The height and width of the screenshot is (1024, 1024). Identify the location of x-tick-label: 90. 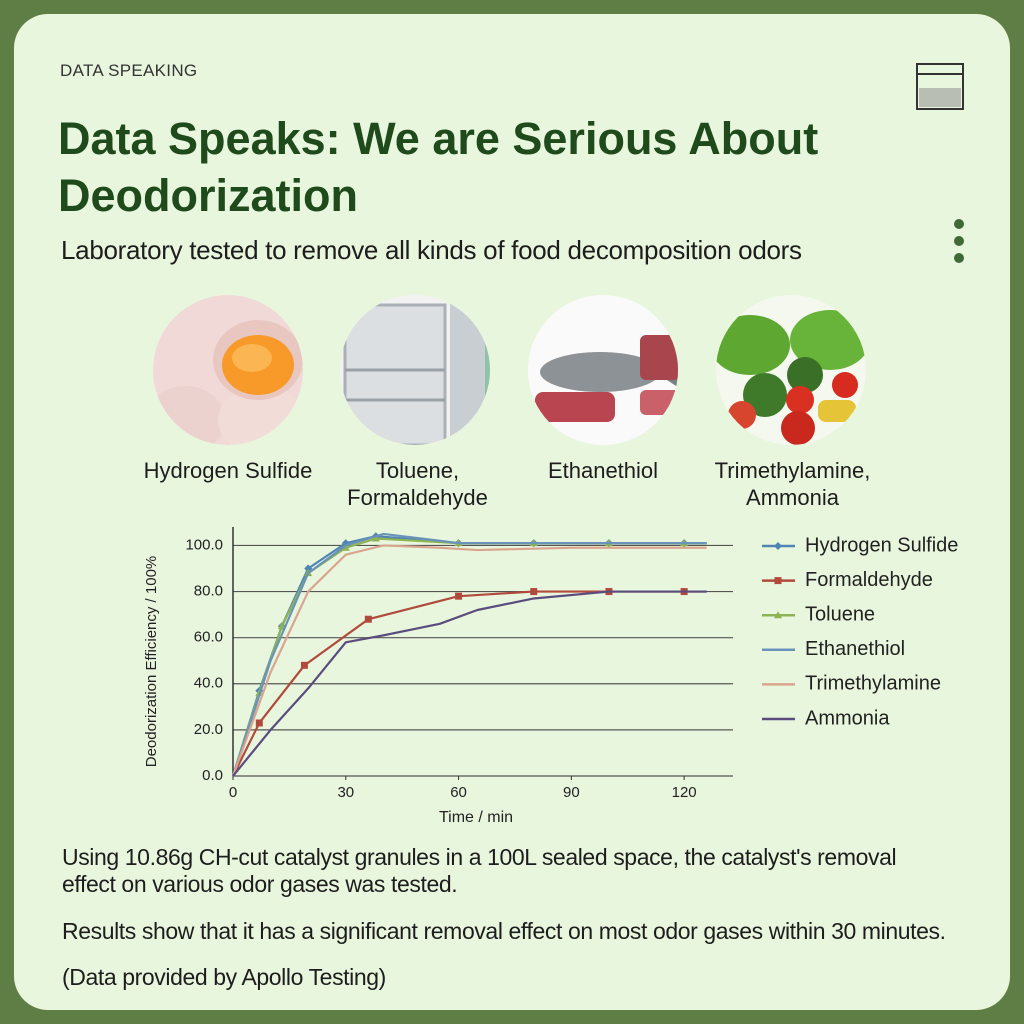
(571, 792).